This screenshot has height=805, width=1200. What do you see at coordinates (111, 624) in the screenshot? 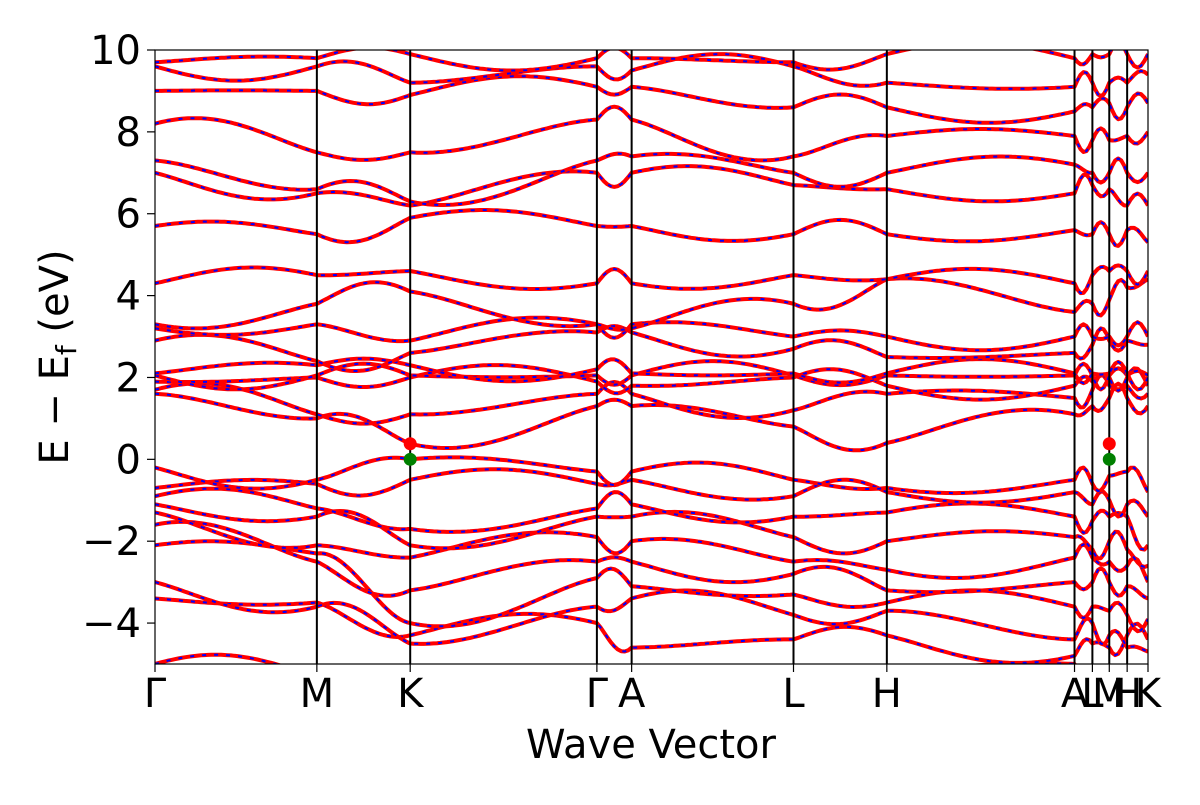
I see `y-tick-label-0: −4` at bounding box center [111, 624].